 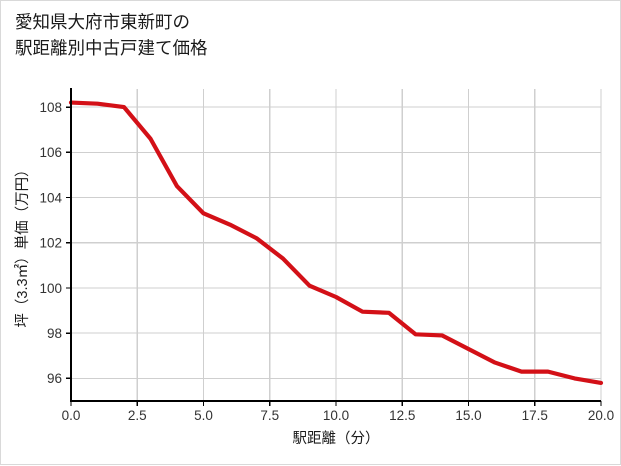 I want to click on y-tick-label: 106, so click(x=50, y=152).